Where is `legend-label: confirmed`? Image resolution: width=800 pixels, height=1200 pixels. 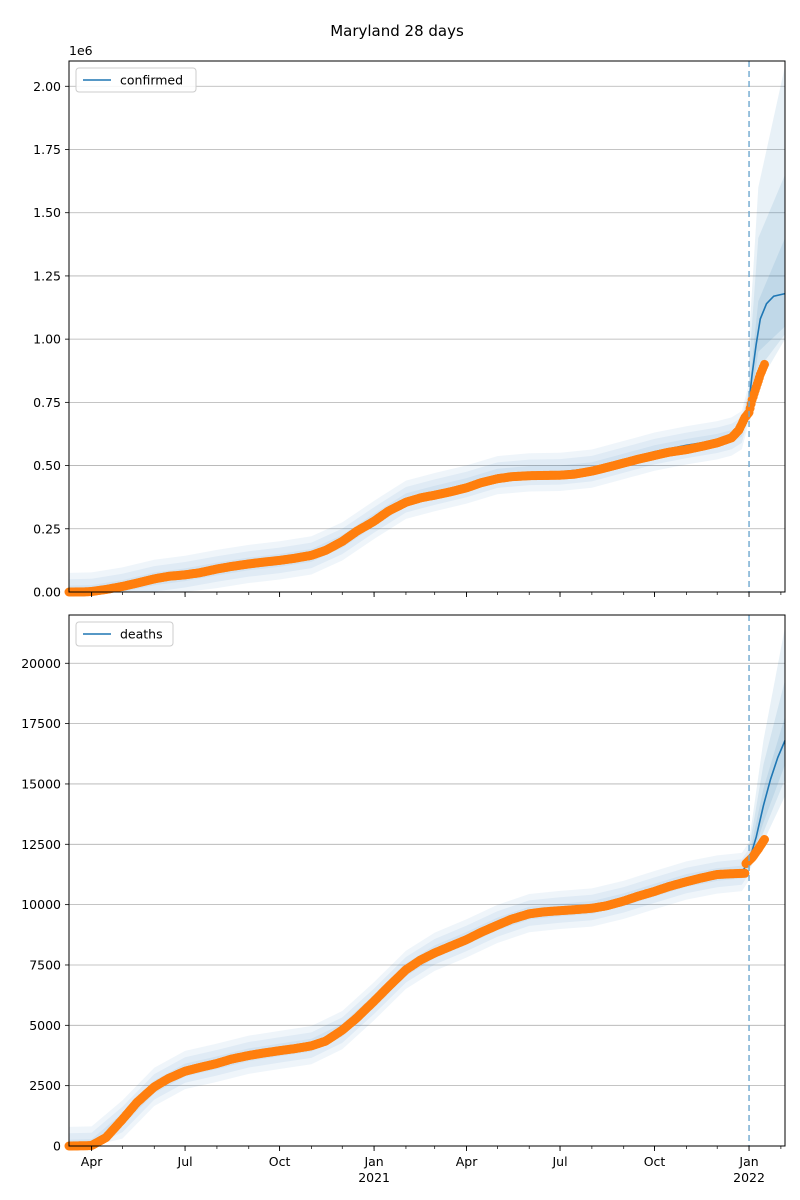
legend-label: confirmed is located at coordinates (151, 80).